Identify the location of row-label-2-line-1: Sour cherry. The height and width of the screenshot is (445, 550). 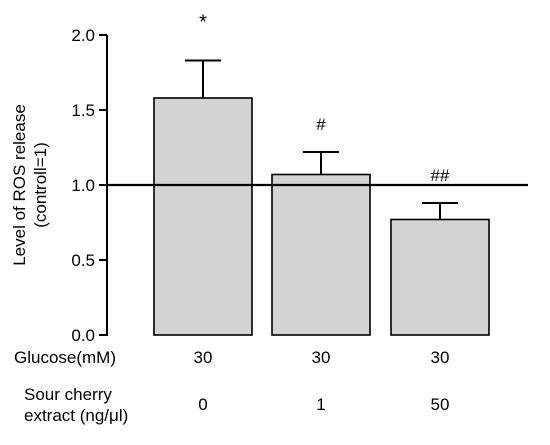
(68, 394).